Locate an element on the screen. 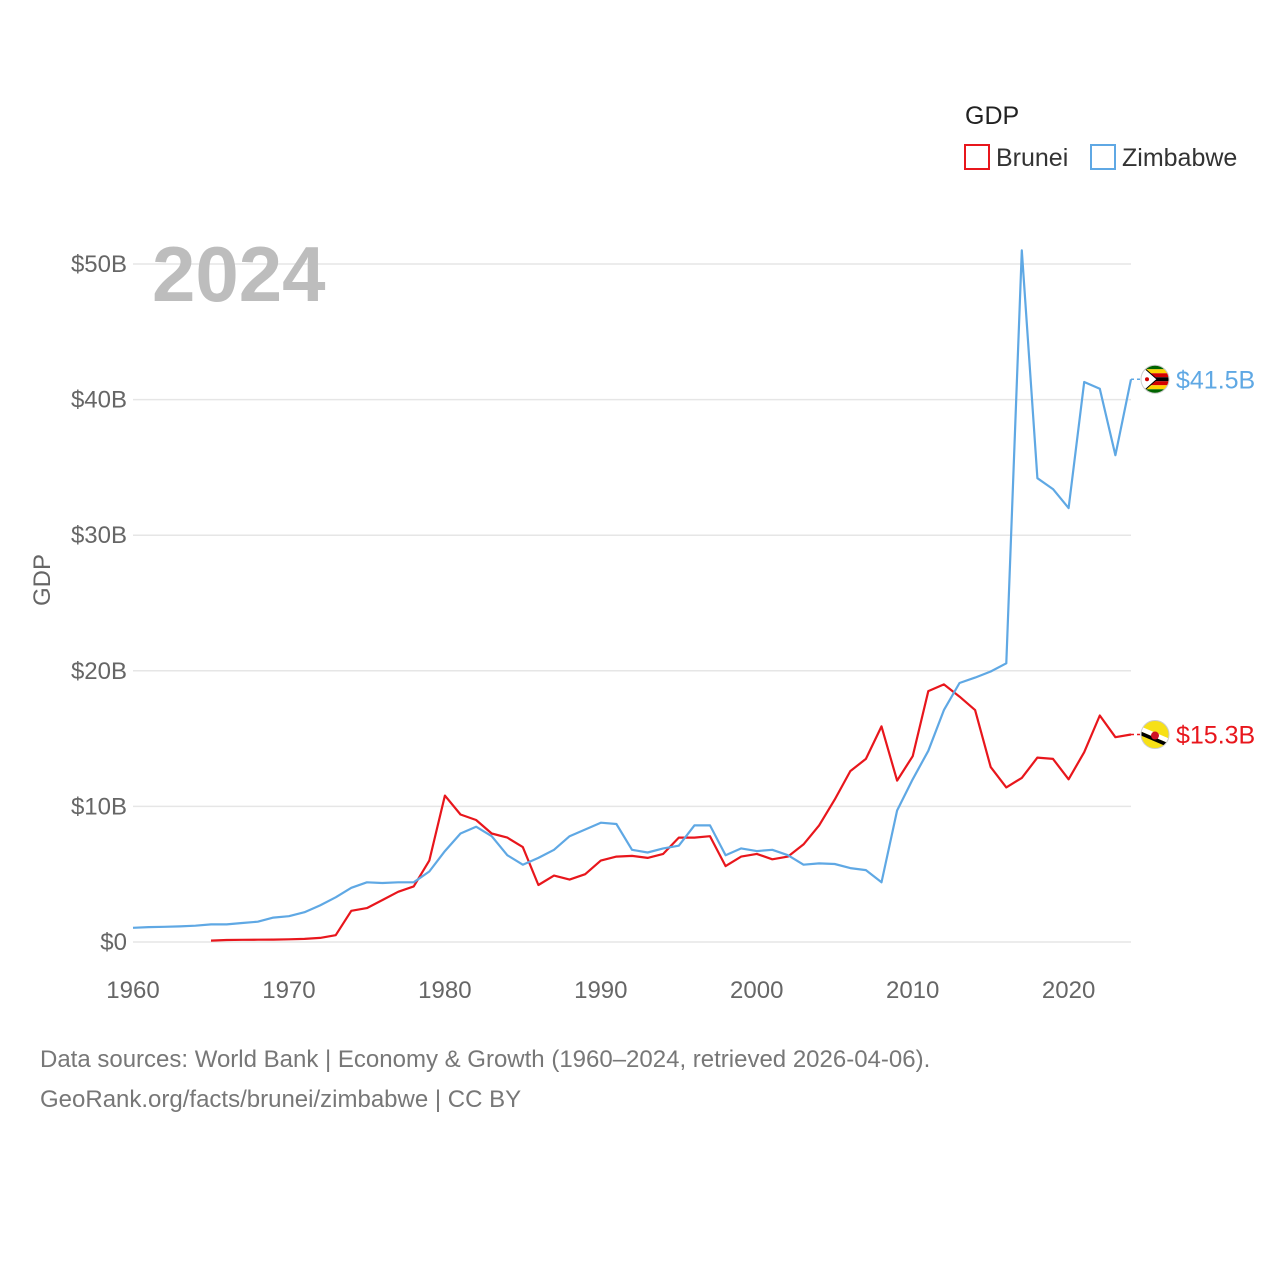 The image size is (1280, 1280). y-tick-label: $40B is located at coordinates (99, 400).